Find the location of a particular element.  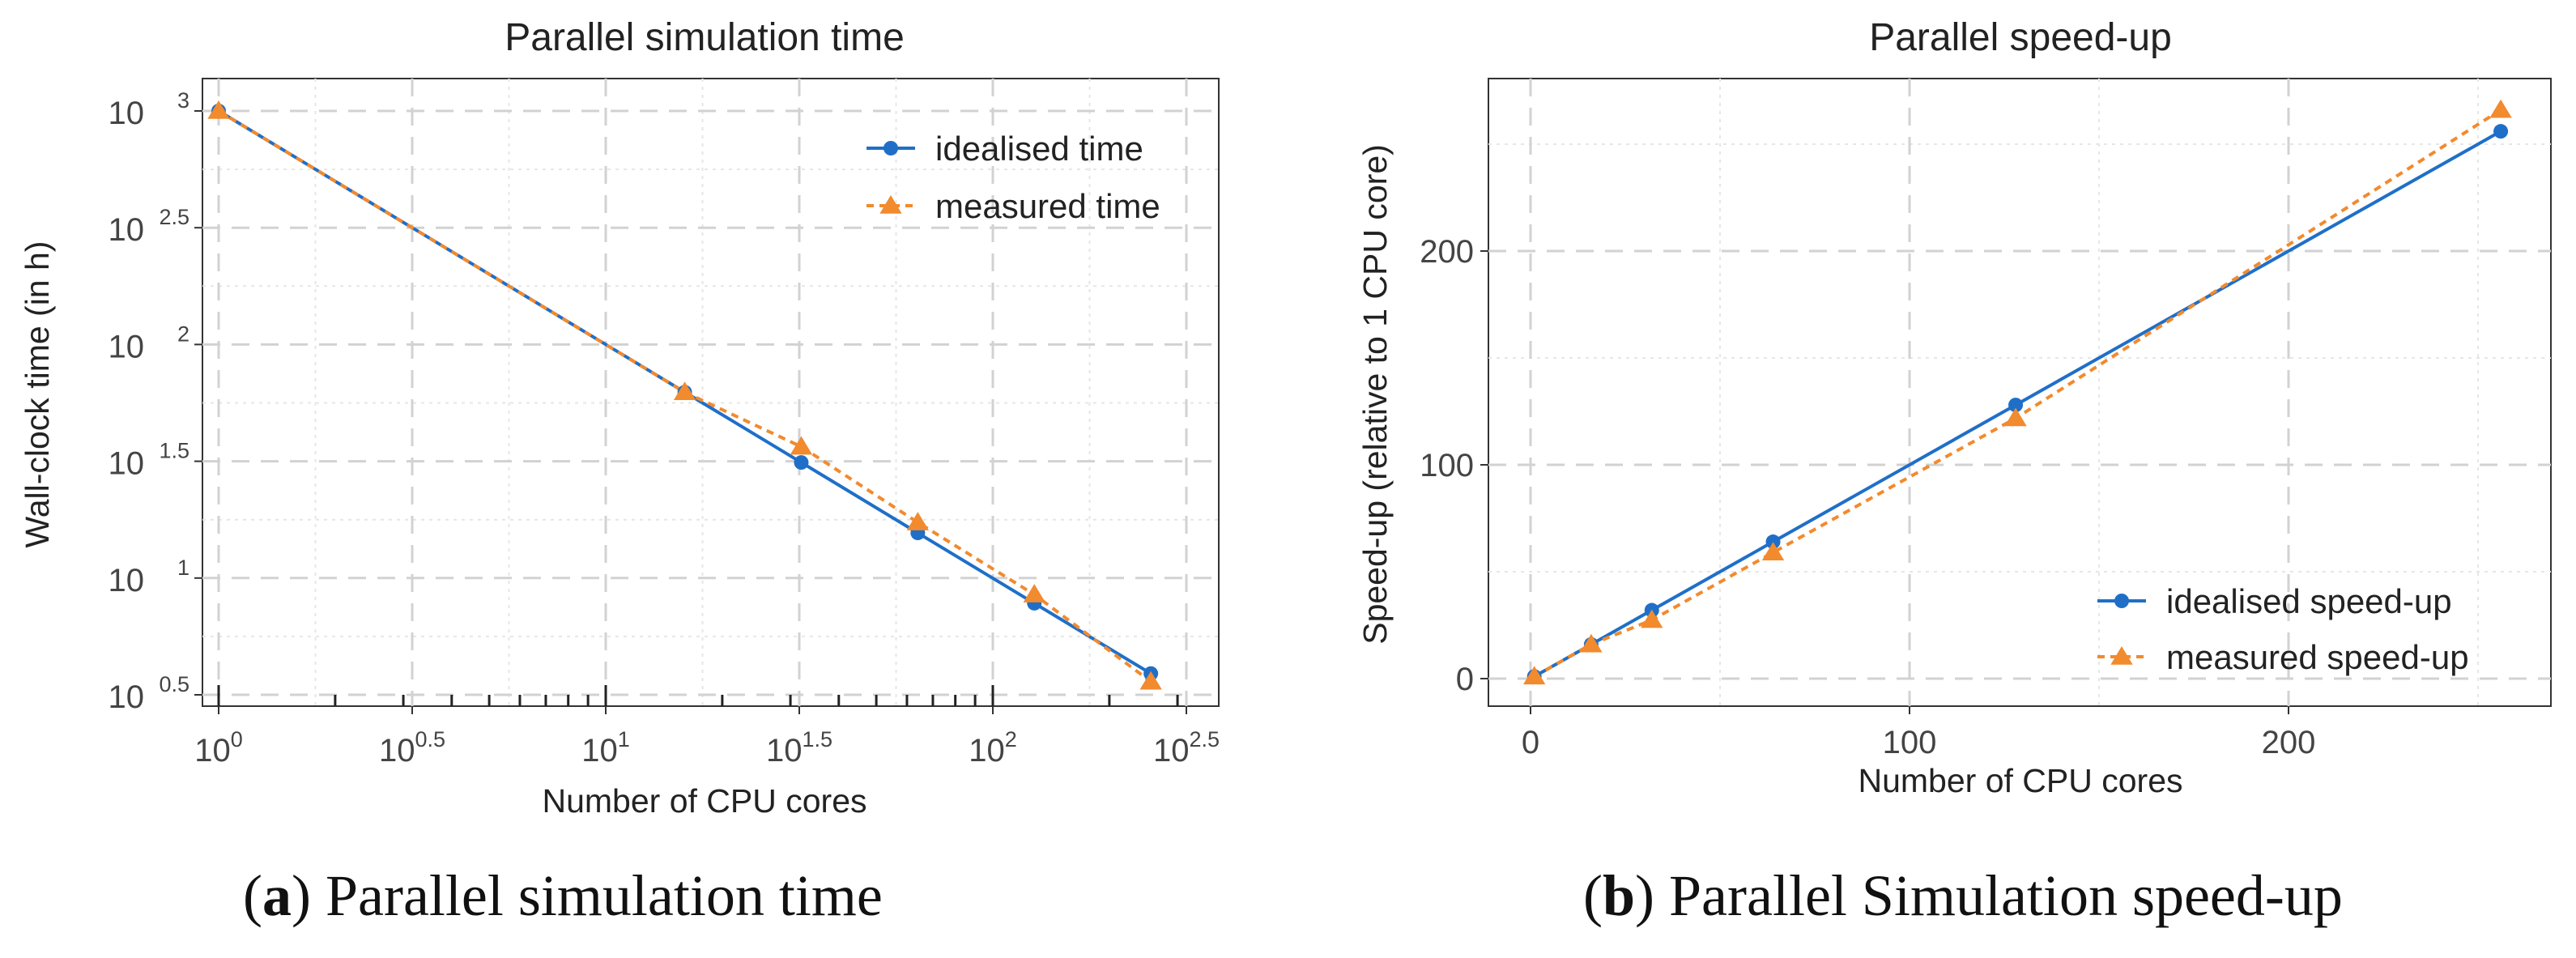

chart-a-y-tick-exponent: 0.5 is located at coordinates (174, 684).